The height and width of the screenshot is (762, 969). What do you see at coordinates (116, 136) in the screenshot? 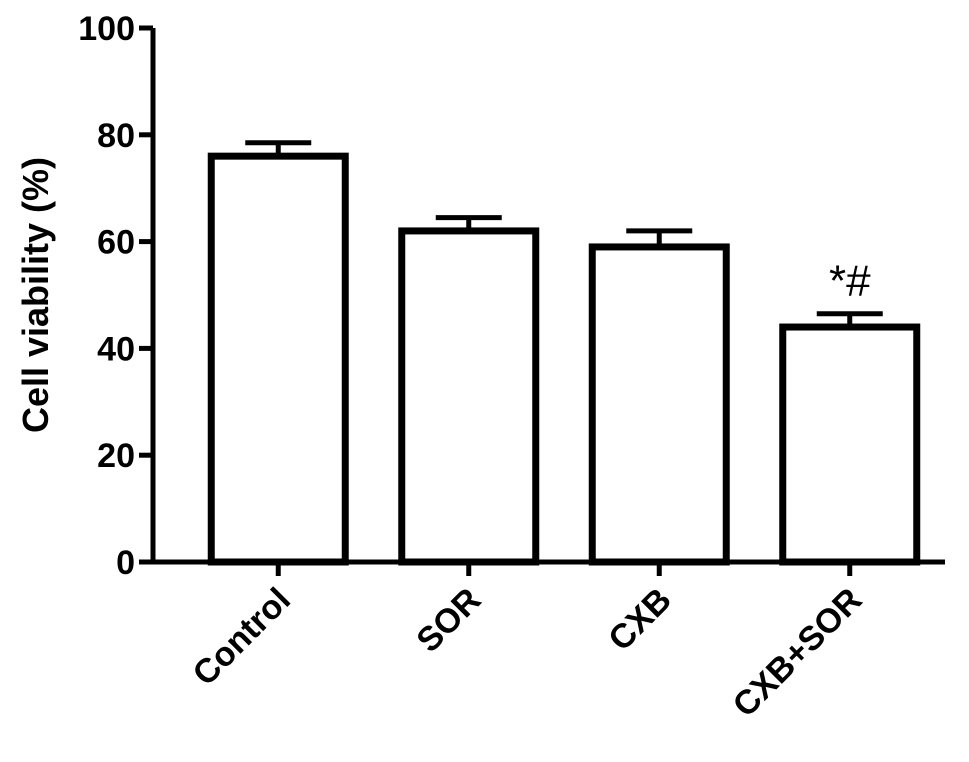
I see `y-tick-label: 80` at bounding box center [116, 136].